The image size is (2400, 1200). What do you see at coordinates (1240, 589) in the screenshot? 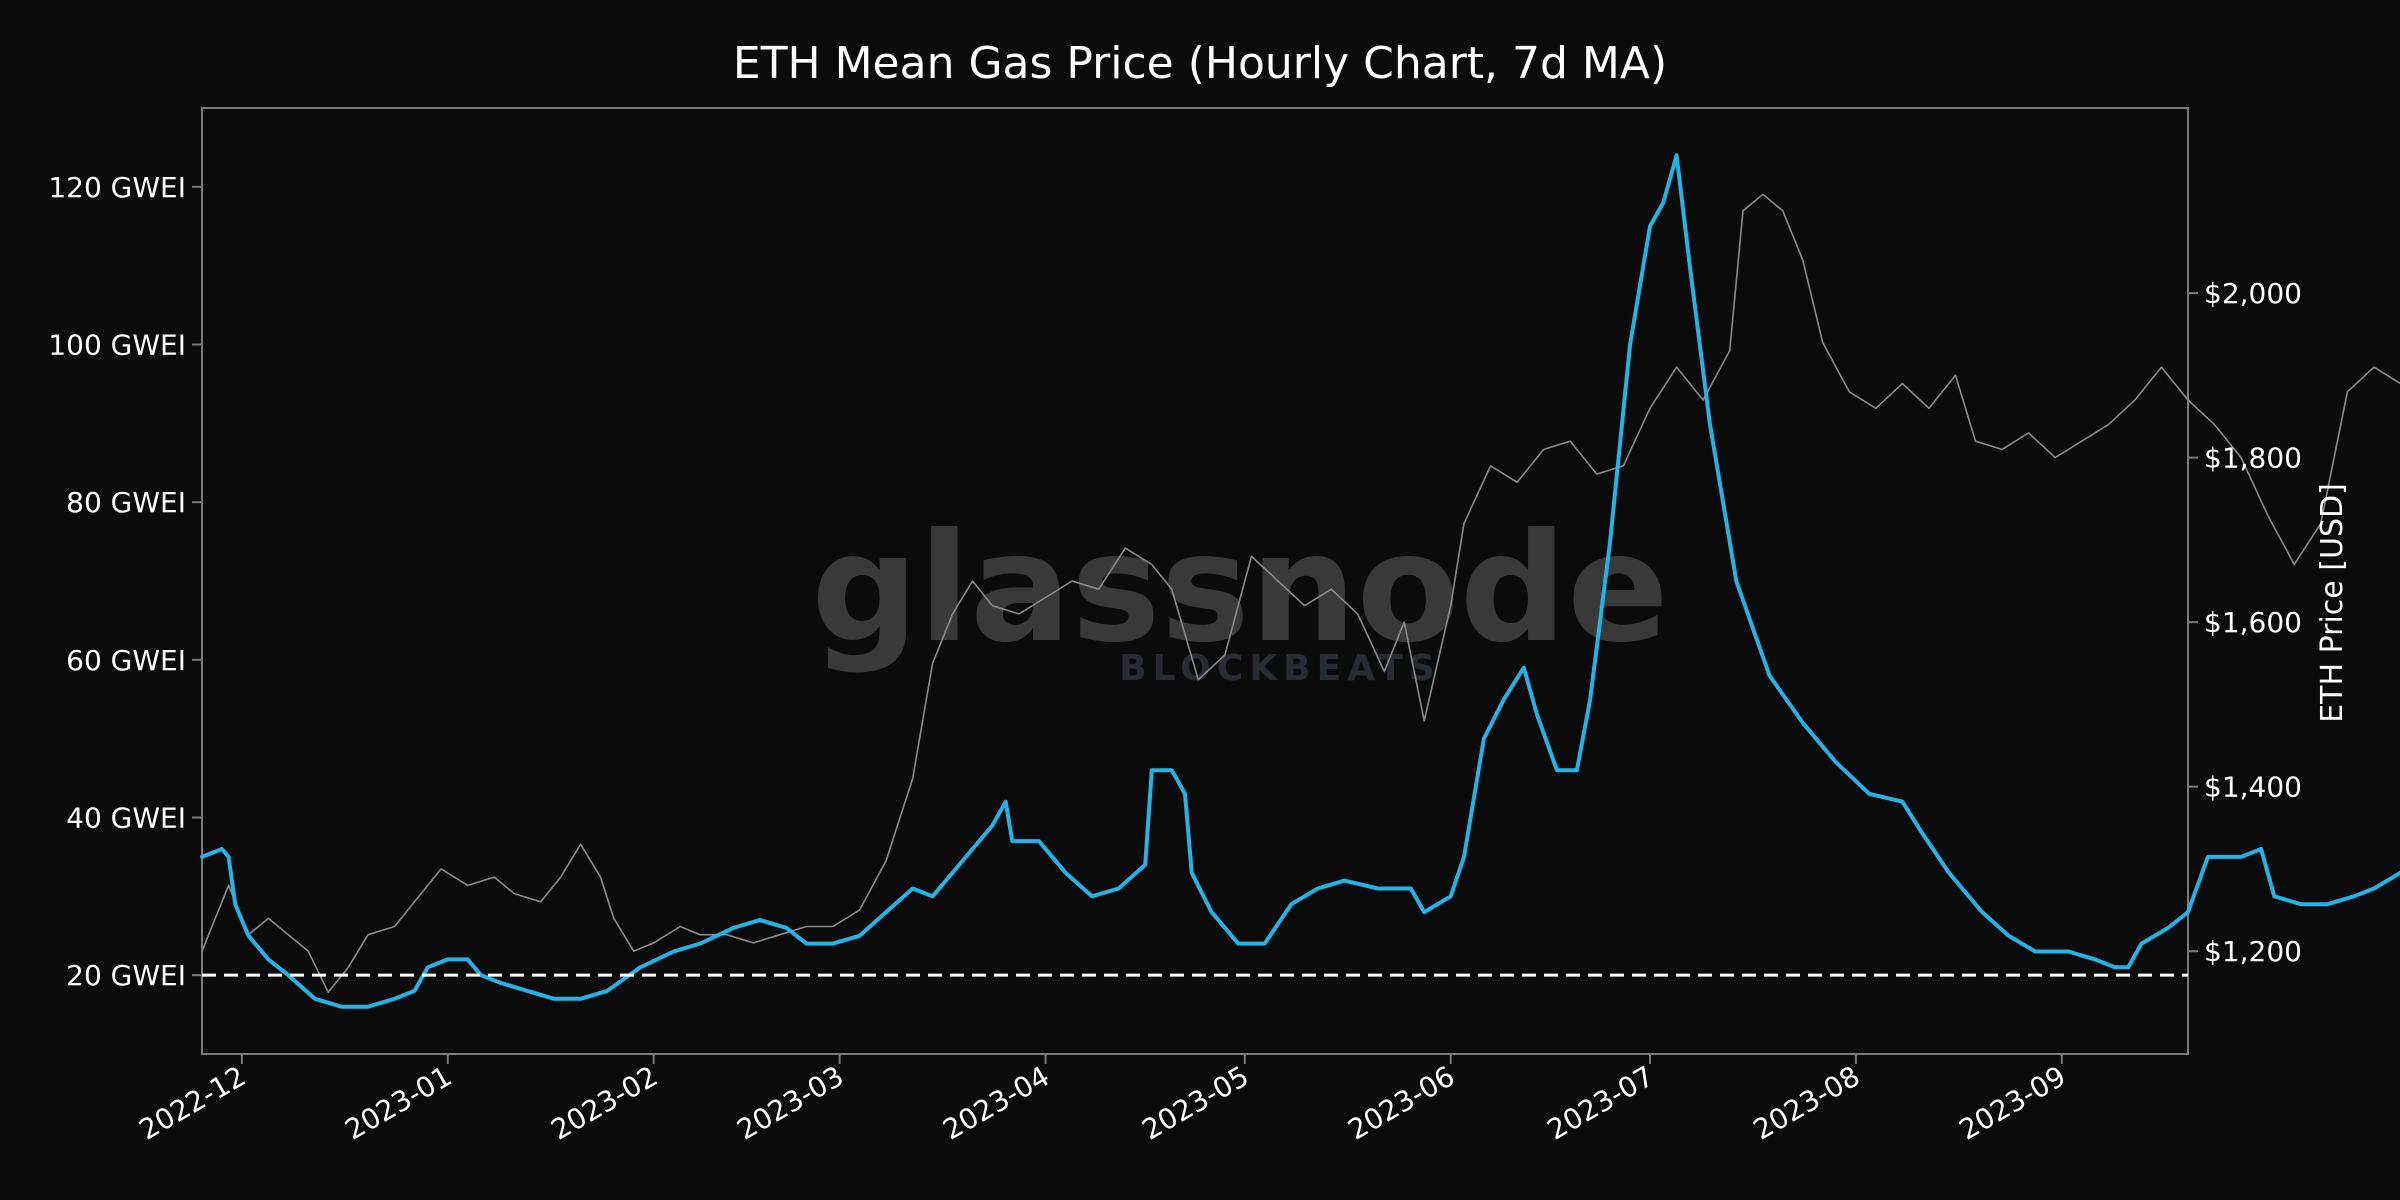
I see `watermark-text: glassnode` at bounding box center [1240, 589].